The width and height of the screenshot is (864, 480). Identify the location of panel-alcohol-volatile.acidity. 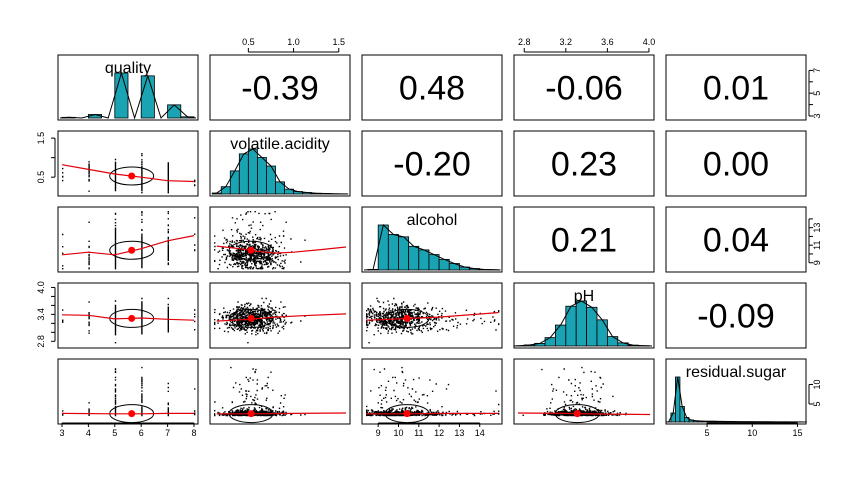
(280, 239).